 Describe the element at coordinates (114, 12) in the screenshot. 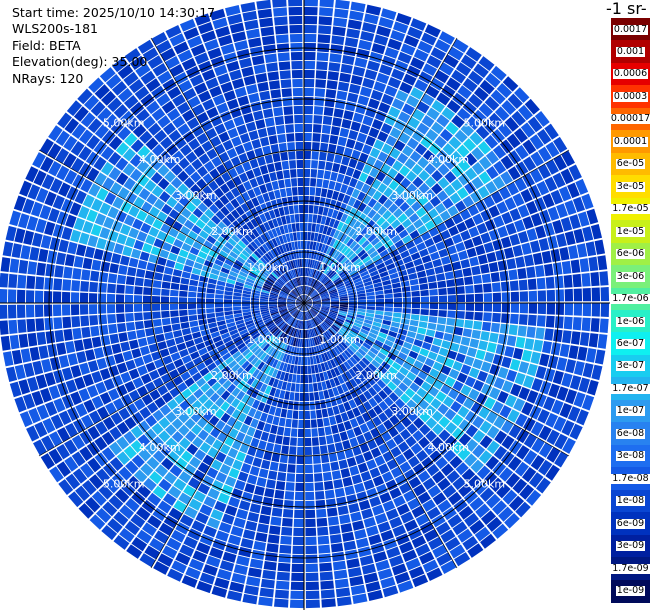

I see `start-time-label: Start time: 2025/10/10 14:30:17` at that location.